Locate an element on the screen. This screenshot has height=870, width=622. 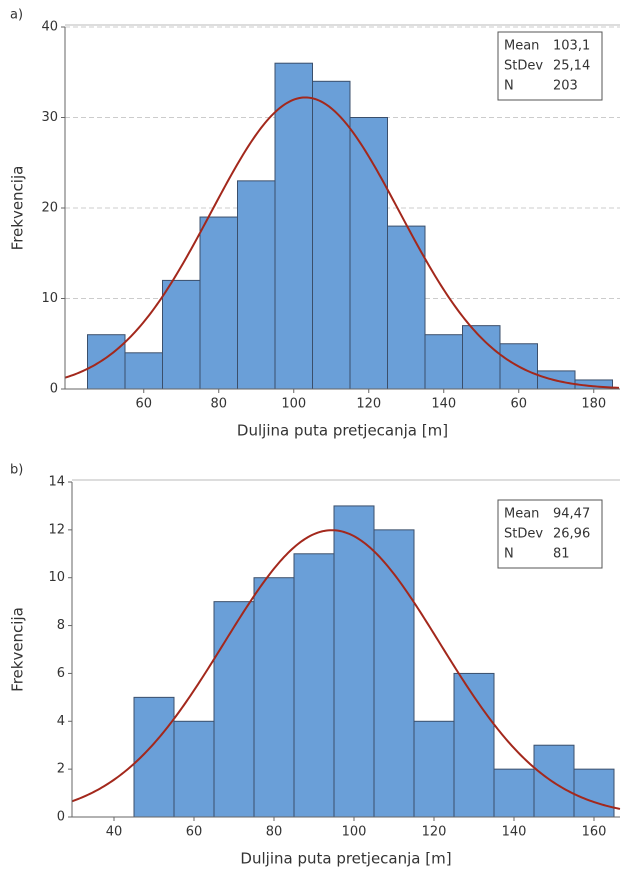
y-tick-label: 14 is located at coordinates (56, 482).